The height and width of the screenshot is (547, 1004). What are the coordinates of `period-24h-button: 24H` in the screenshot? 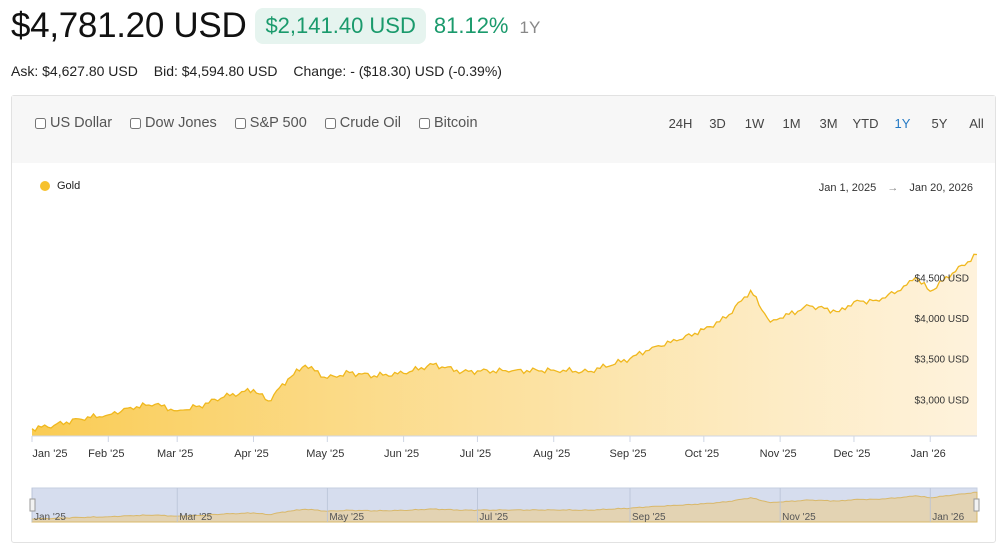 It's located at (680, 123).